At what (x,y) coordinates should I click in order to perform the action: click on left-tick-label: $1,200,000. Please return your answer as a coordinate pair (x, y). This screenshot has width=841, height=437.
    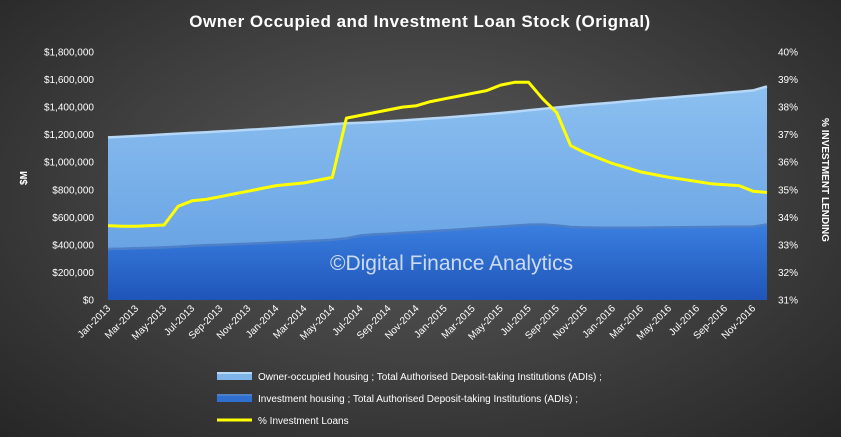
    Looking at the image, I should click on (69, 135).